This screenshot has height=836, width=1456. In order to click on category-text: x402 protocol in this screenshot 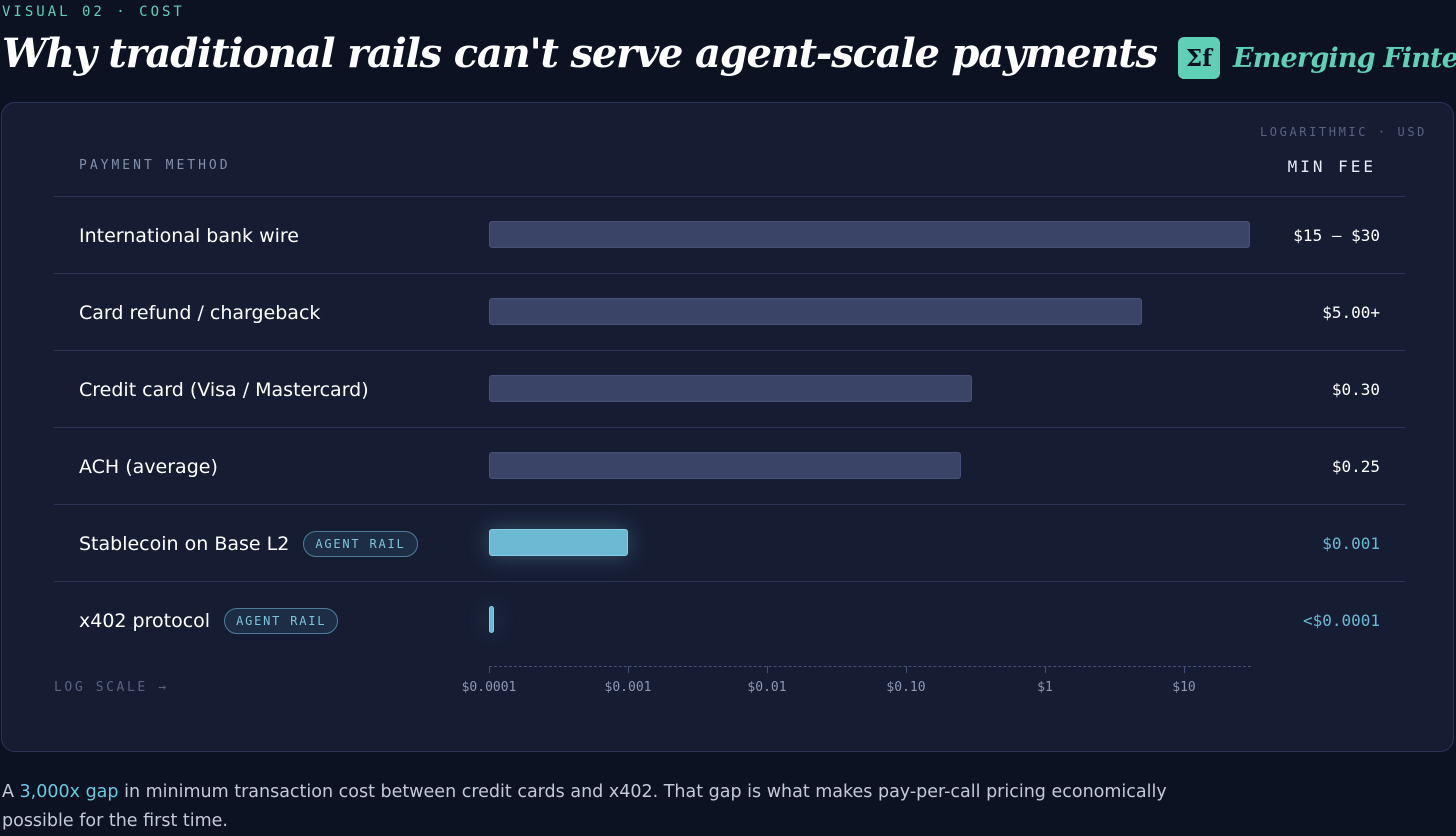, I will do `click(145, 620)`.